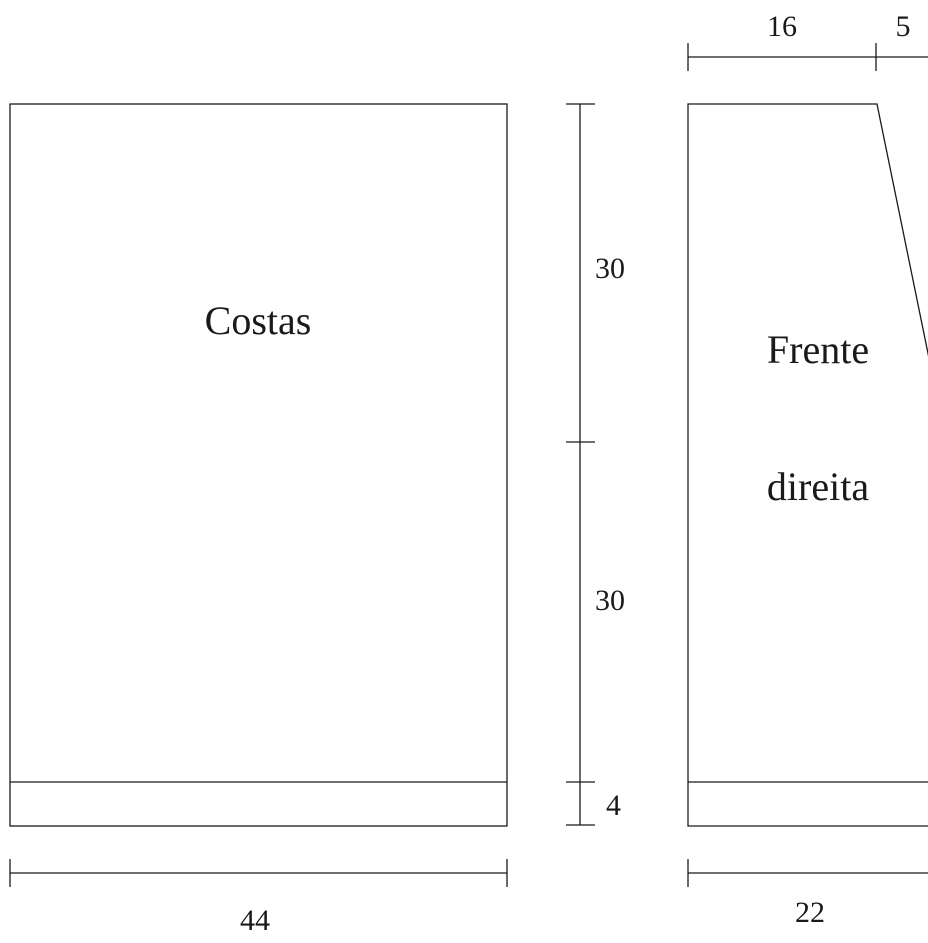 The image size is (928, 943). I want to click on body-upper-label: 30, so click(610, 268).